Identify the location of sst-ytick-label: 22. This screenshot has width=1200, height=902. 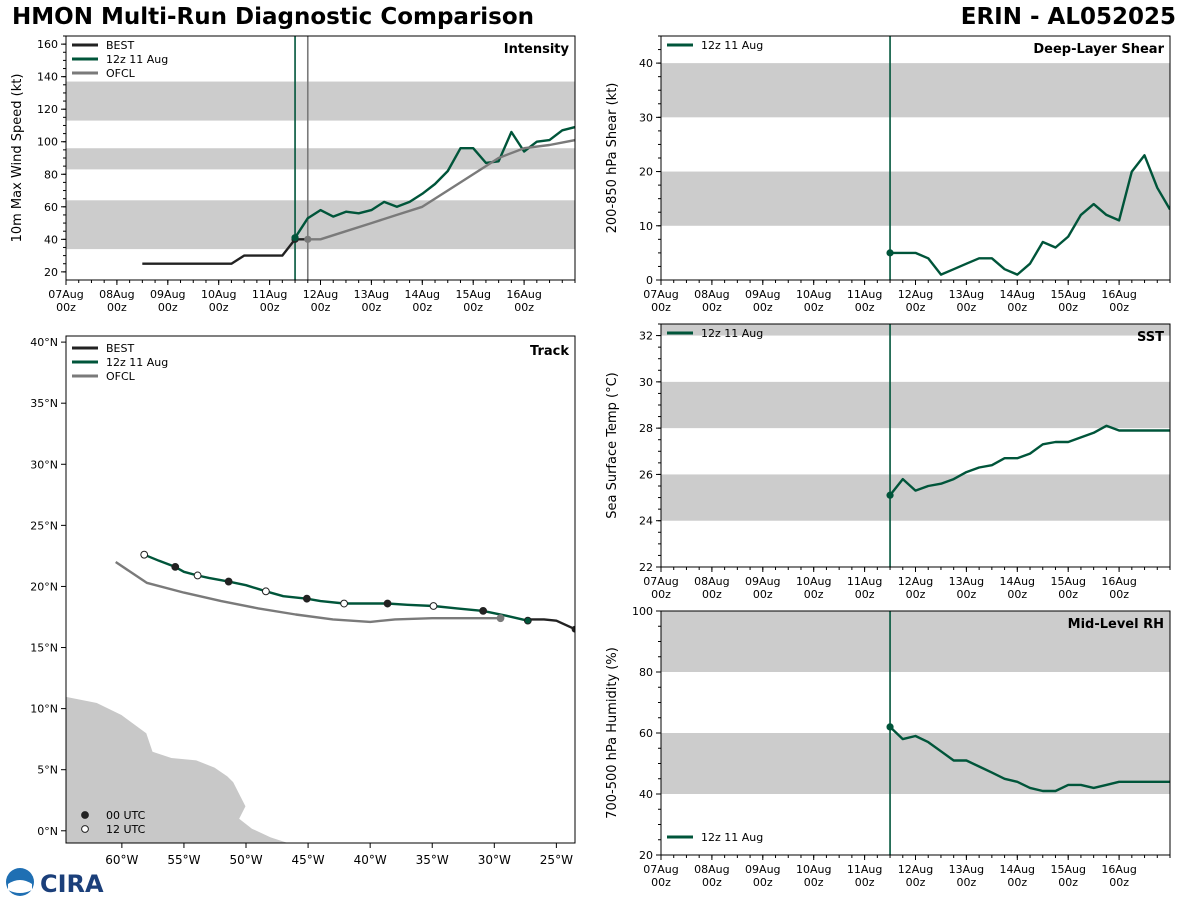
(646, 567).